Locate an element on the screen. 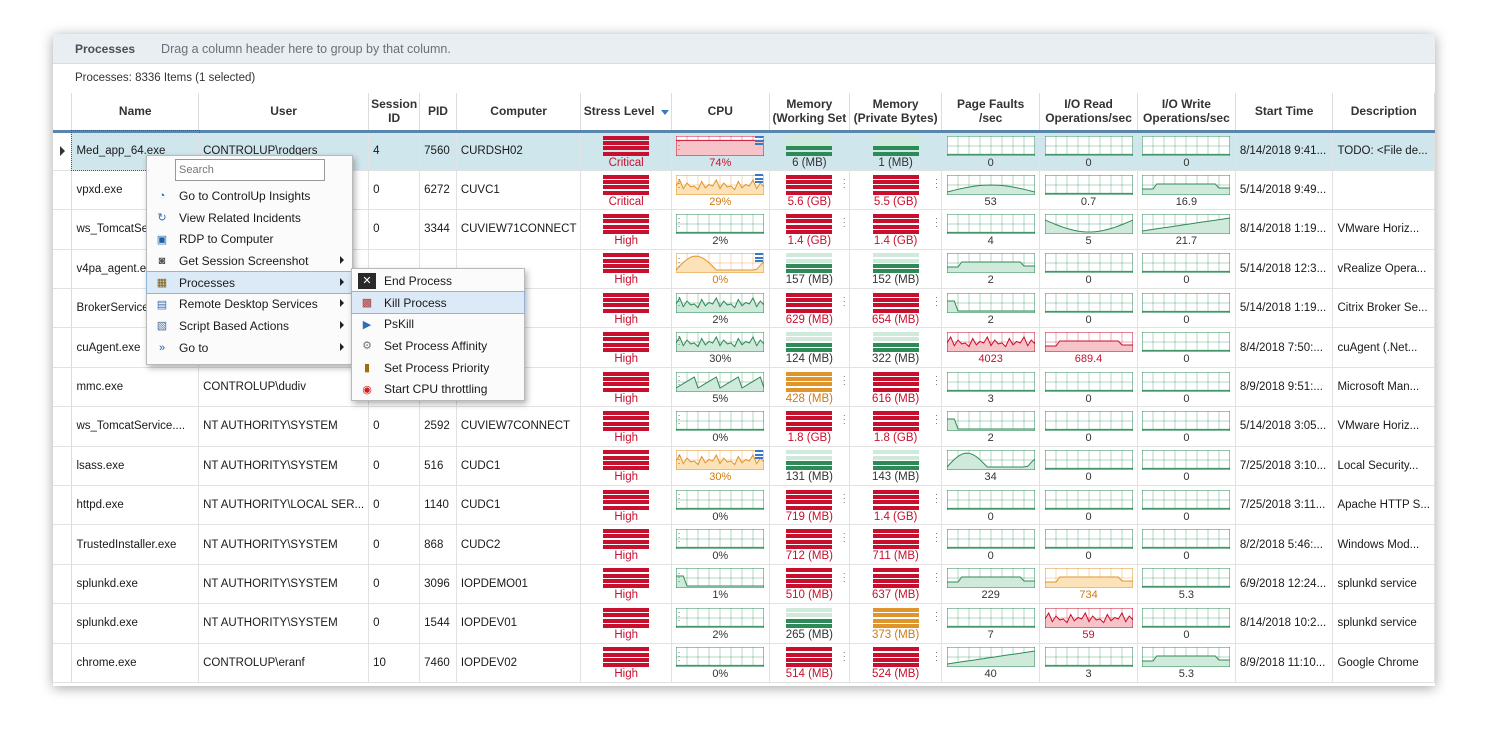  memory-private-bytes-level-bars is located at coordinates (895, 578).